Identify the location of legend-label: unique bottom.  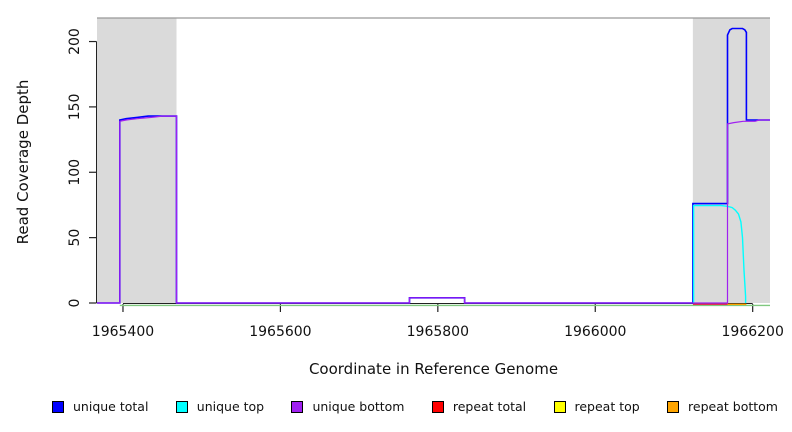
(358, 406).